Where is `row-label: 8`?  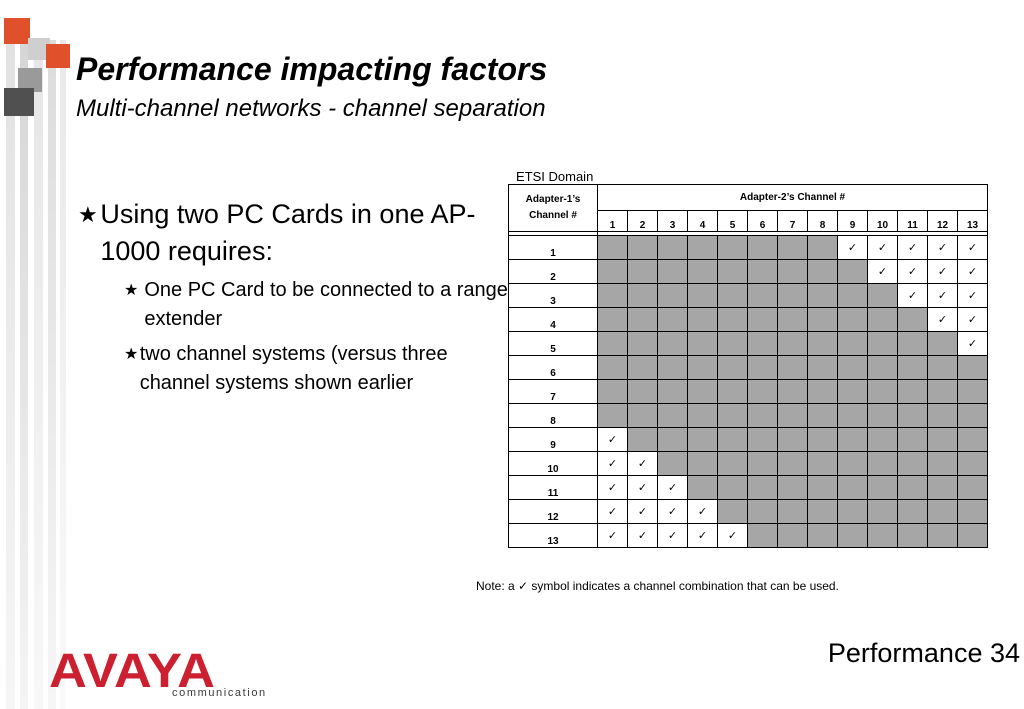
row-label: 8 is located at coordinates (553, 415).